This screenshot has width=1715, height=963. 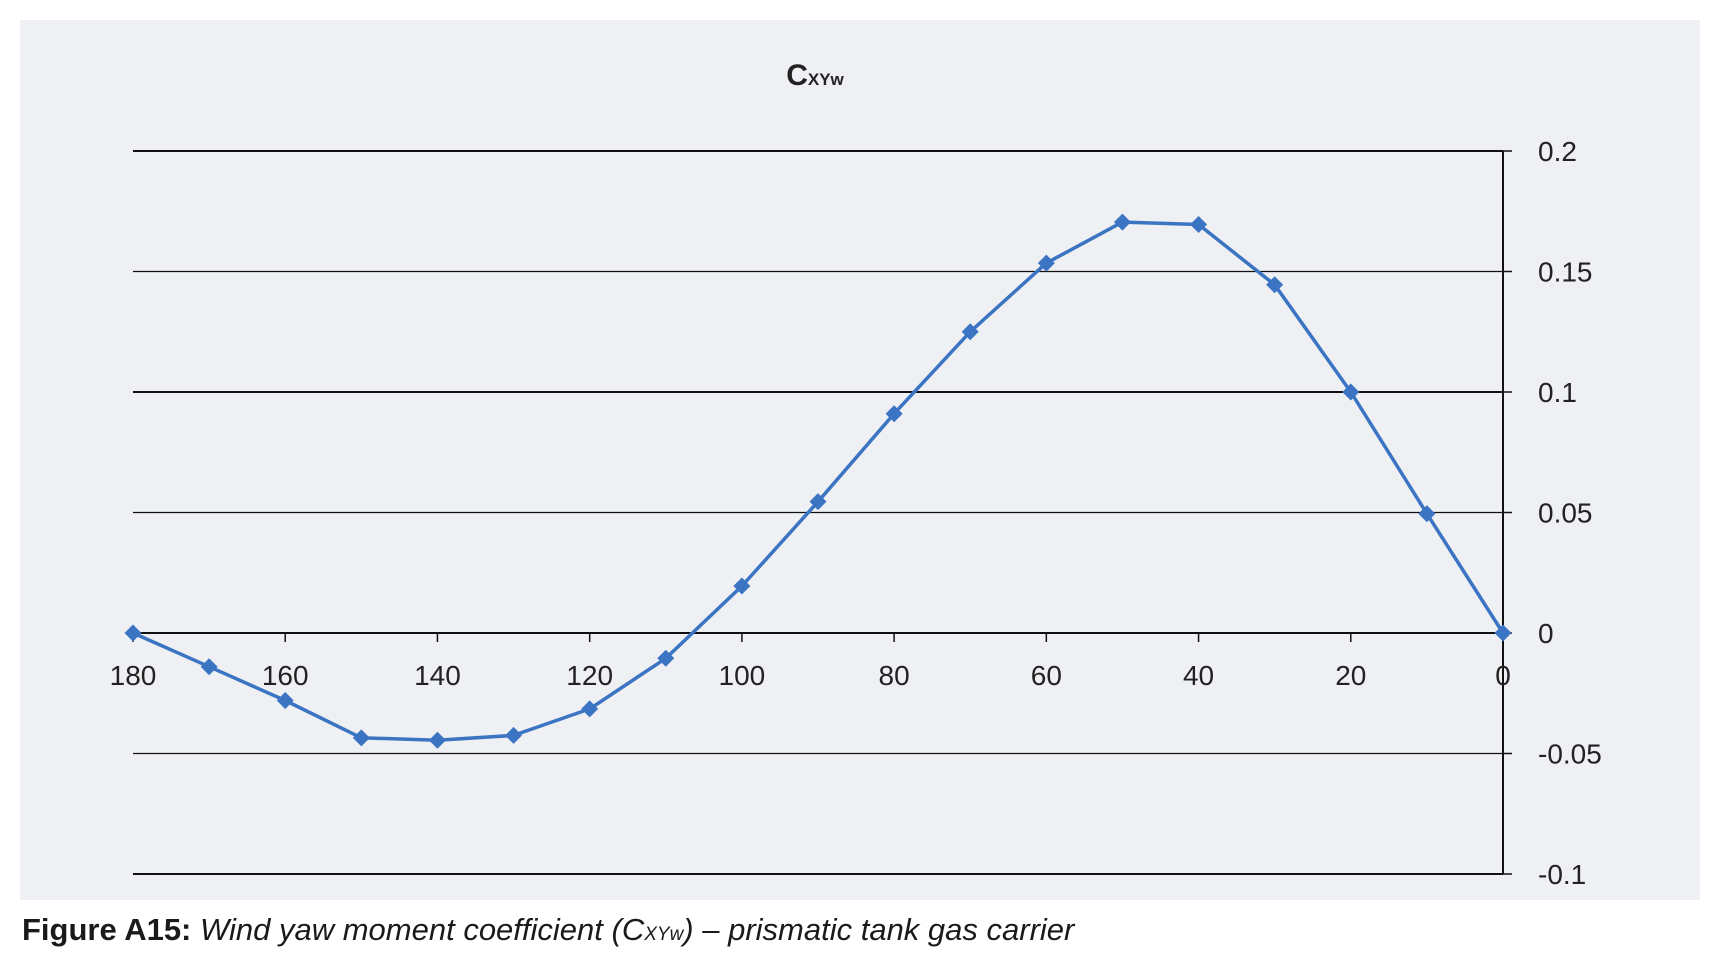 I want to click on x-tick-label: 160, so click(x=285, y=675).